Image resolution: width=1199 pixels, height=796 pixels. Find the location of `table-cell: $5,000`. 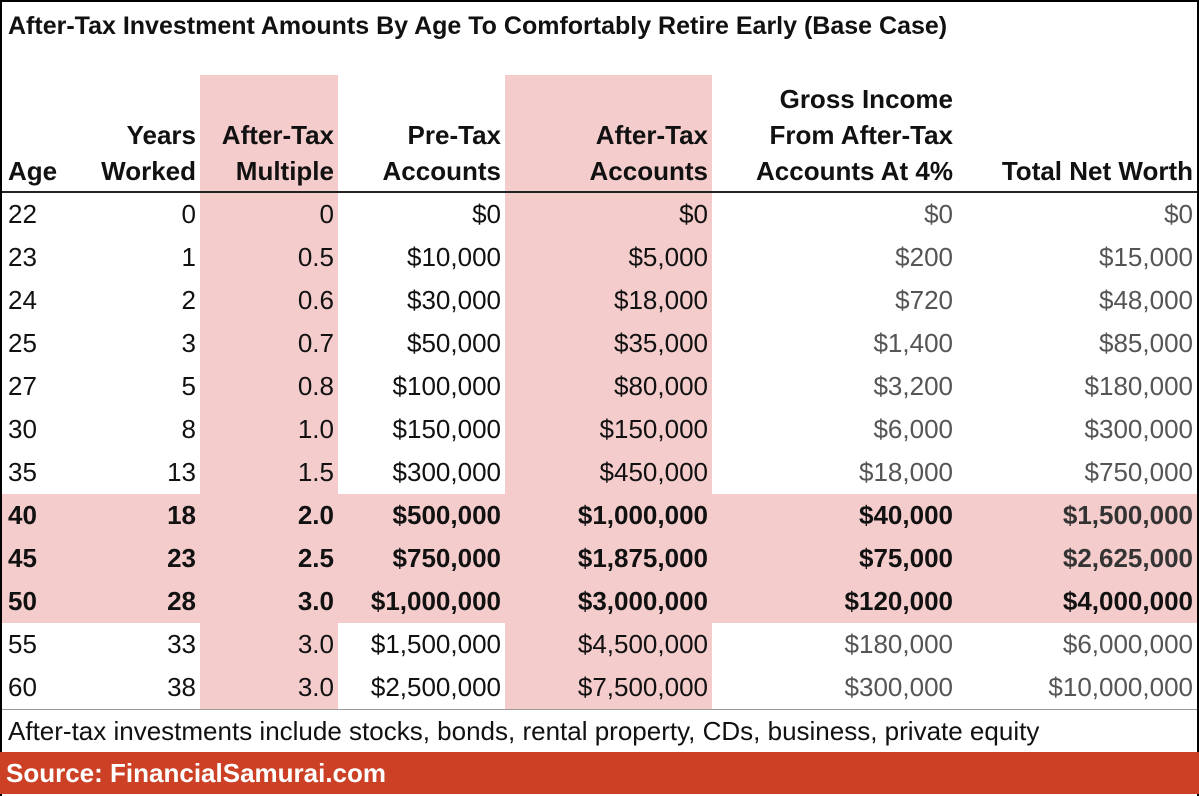

table-cell: $5,000 is located at coordinates (608, 257).